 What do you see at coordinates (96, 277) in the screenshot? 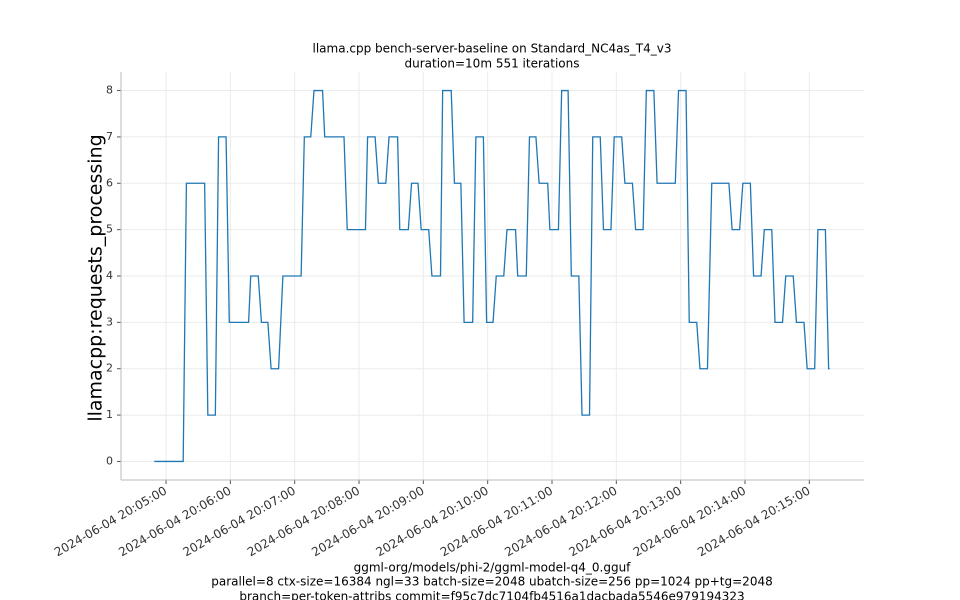
I see `y-axis-label: llamacpp:requests_processing` at bounding box center [96, 277].